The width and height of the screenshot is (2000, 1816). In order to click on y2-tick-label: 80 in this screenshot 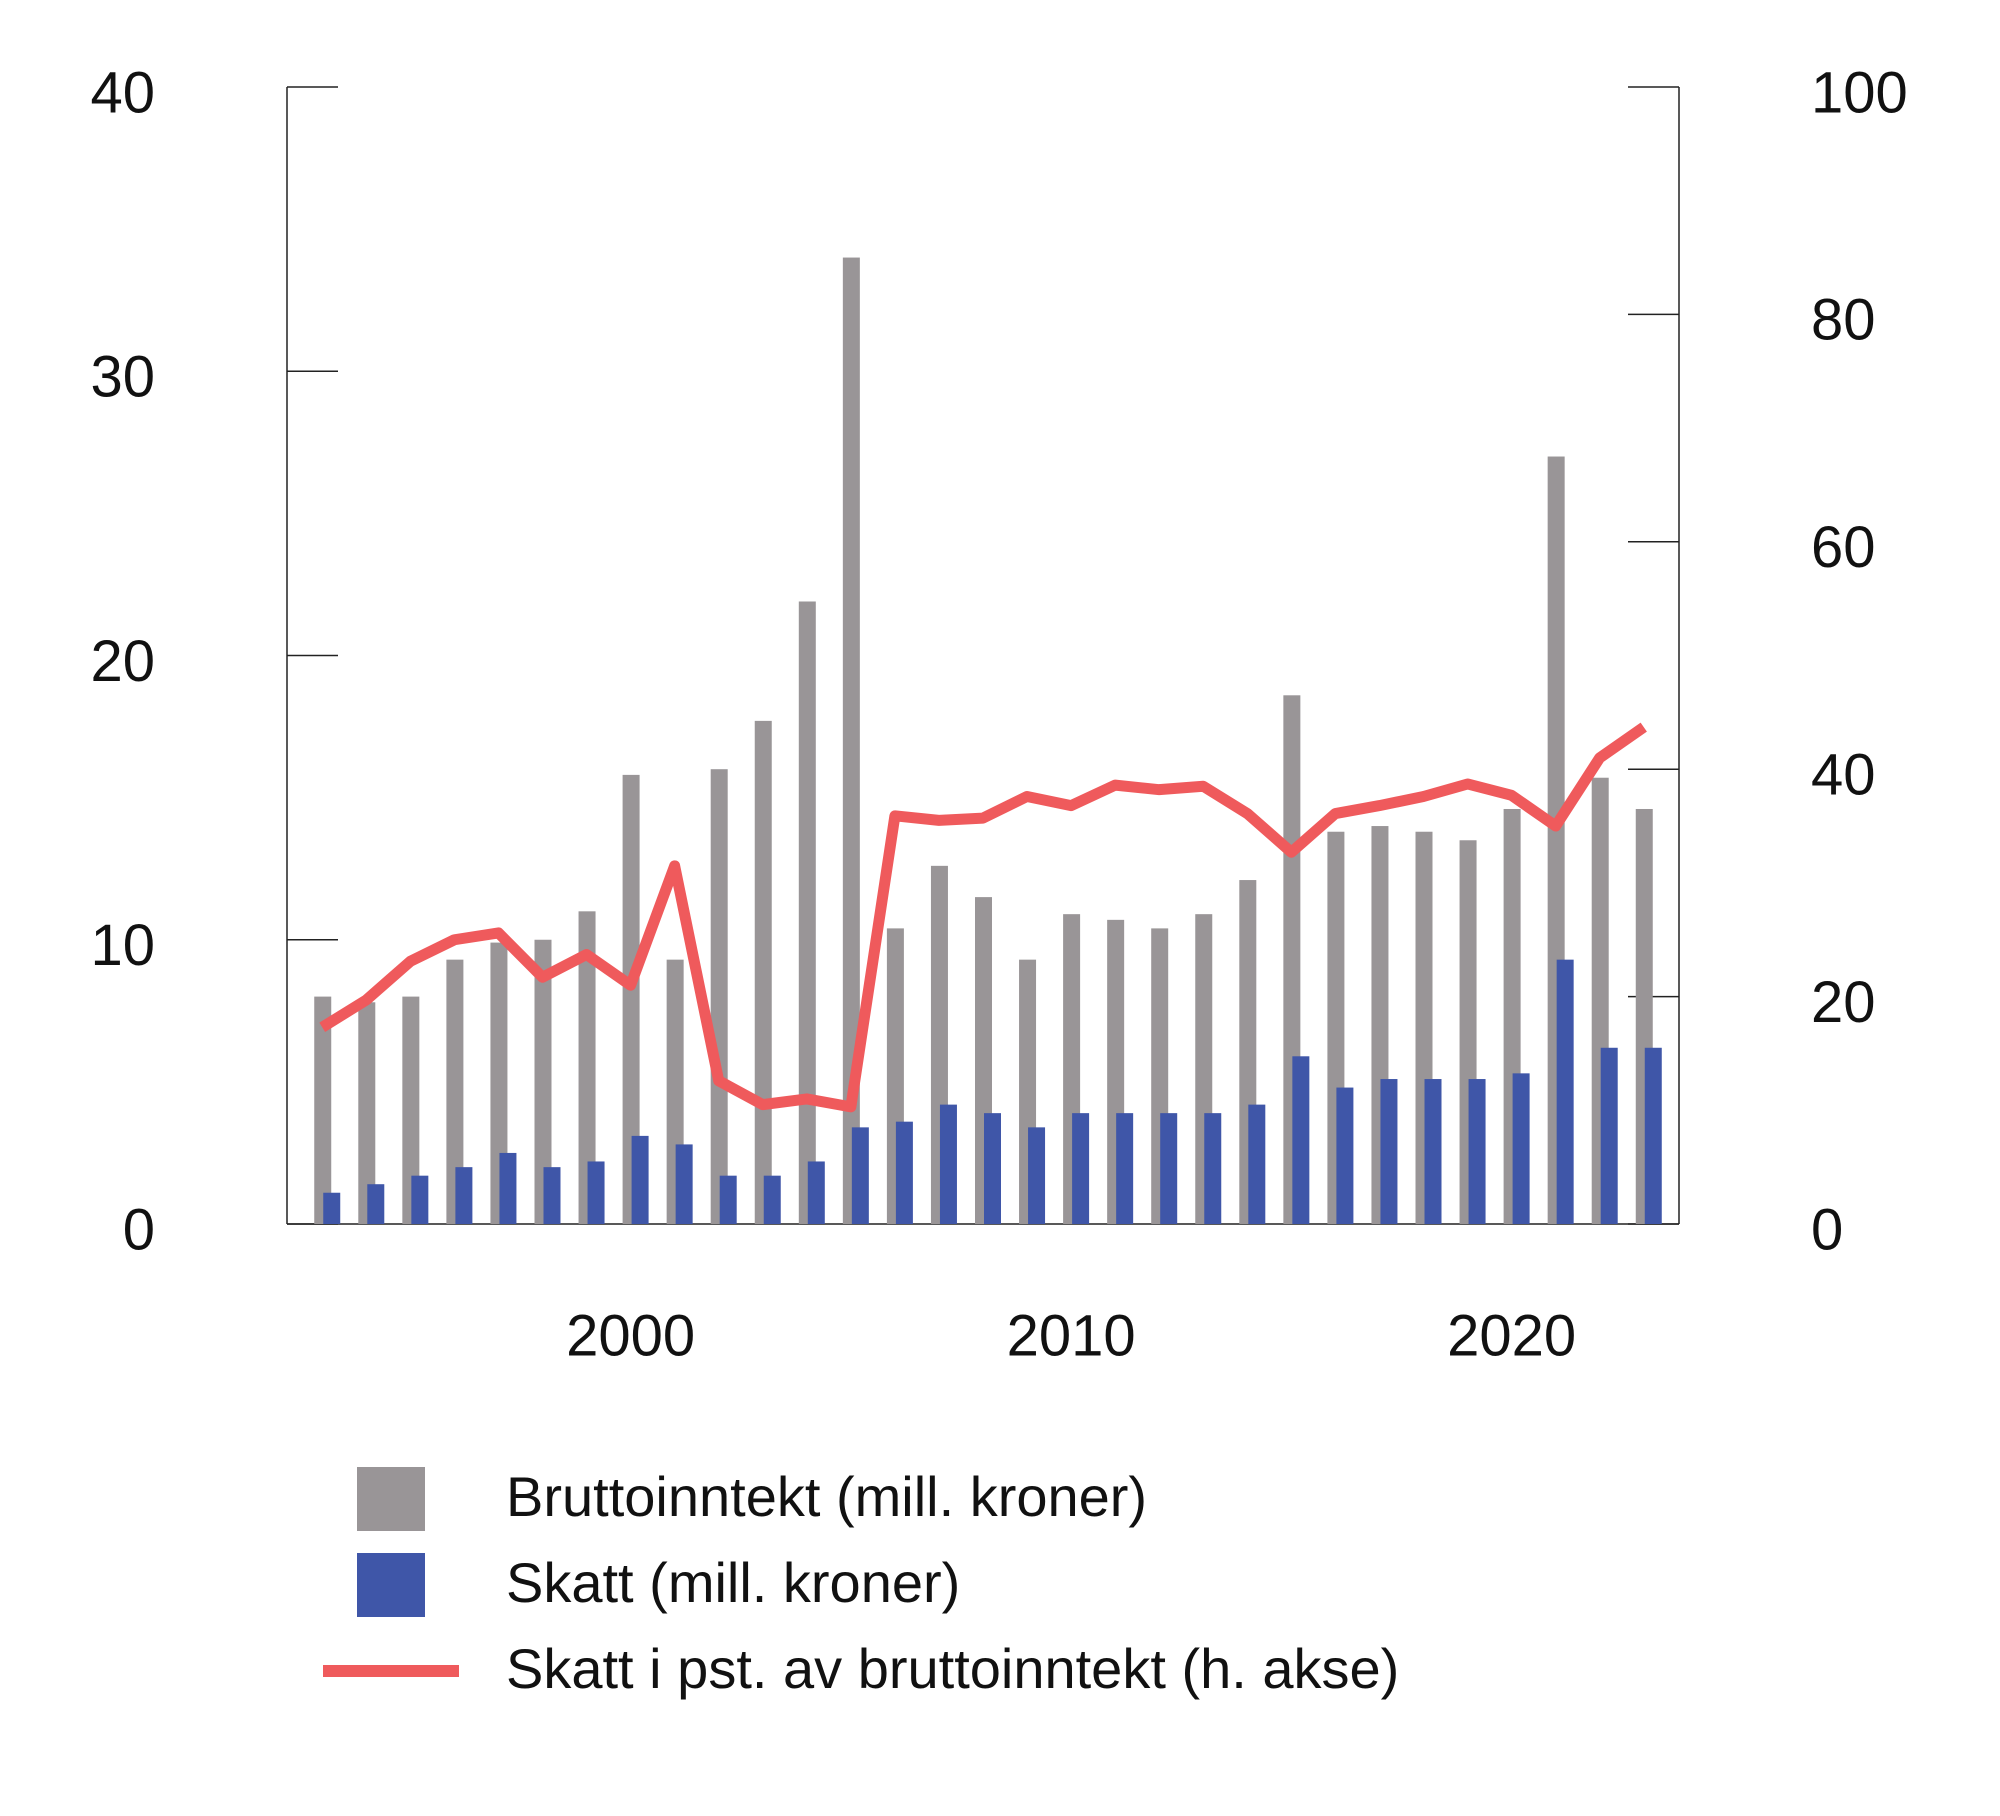, I will do `click(1843, 320)`.